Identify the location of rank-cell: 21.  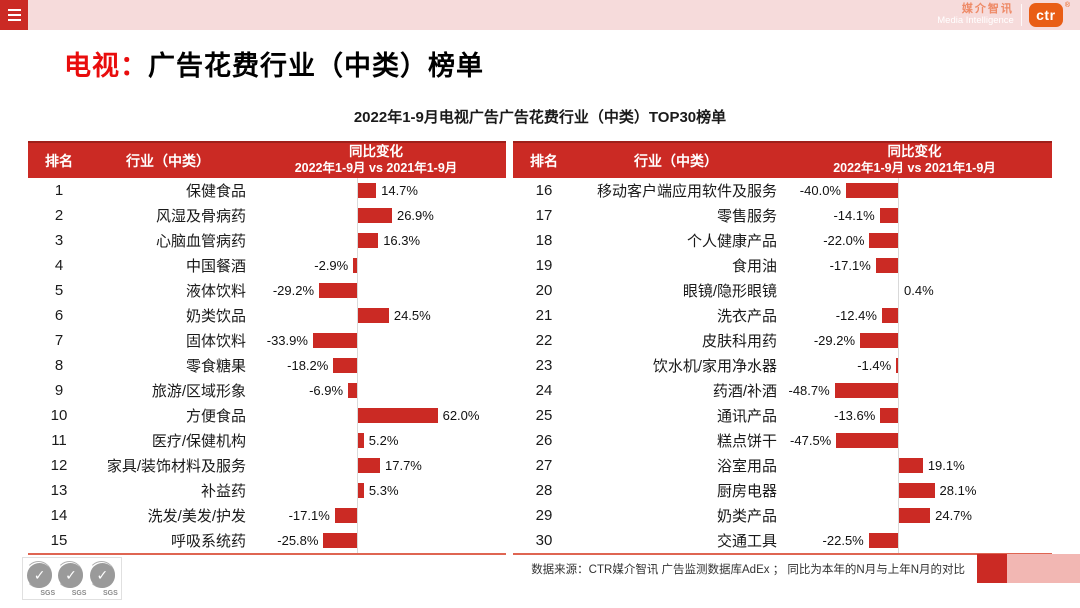
(544, 315).